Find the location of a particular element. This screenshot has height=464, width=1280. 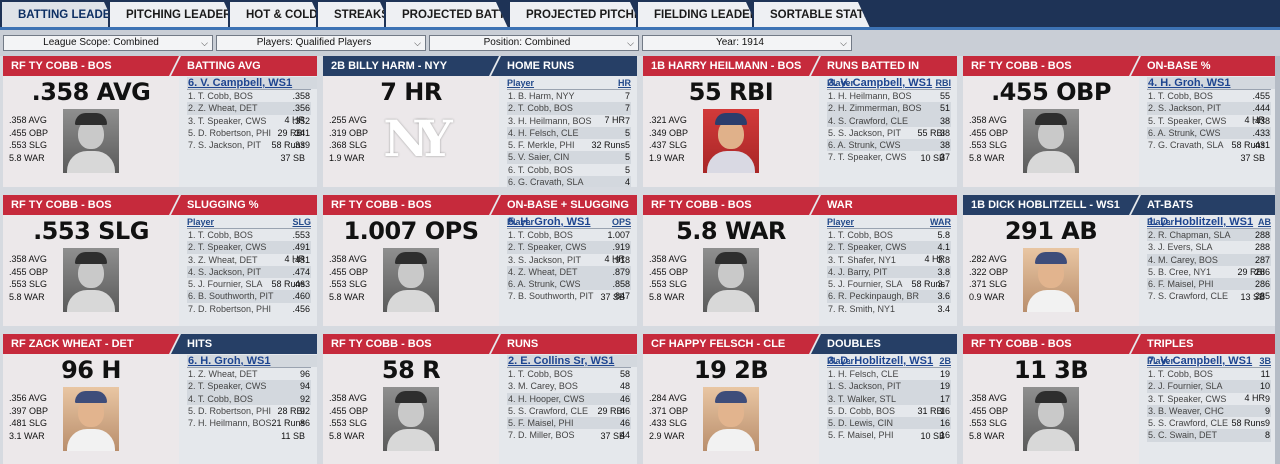

leader-name: 7. V. Campbell, WS1 is located at coordinates (1200, 361).